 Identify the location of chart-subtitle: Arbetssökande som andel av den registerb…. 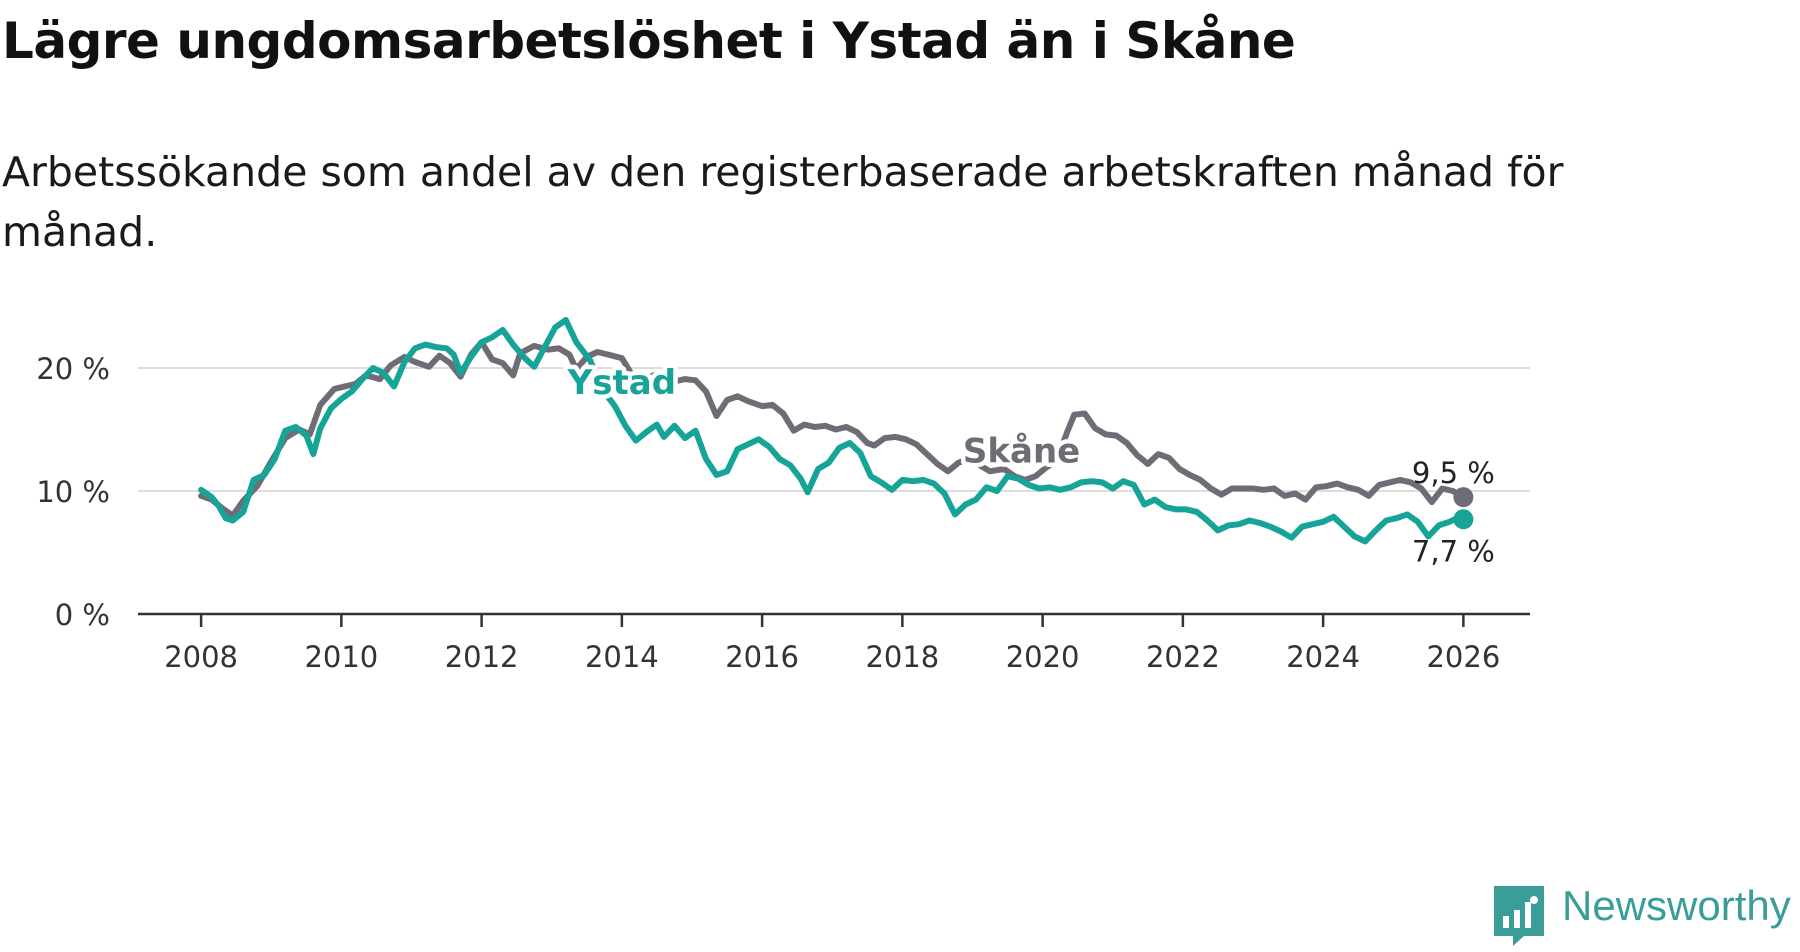
(783, 202).